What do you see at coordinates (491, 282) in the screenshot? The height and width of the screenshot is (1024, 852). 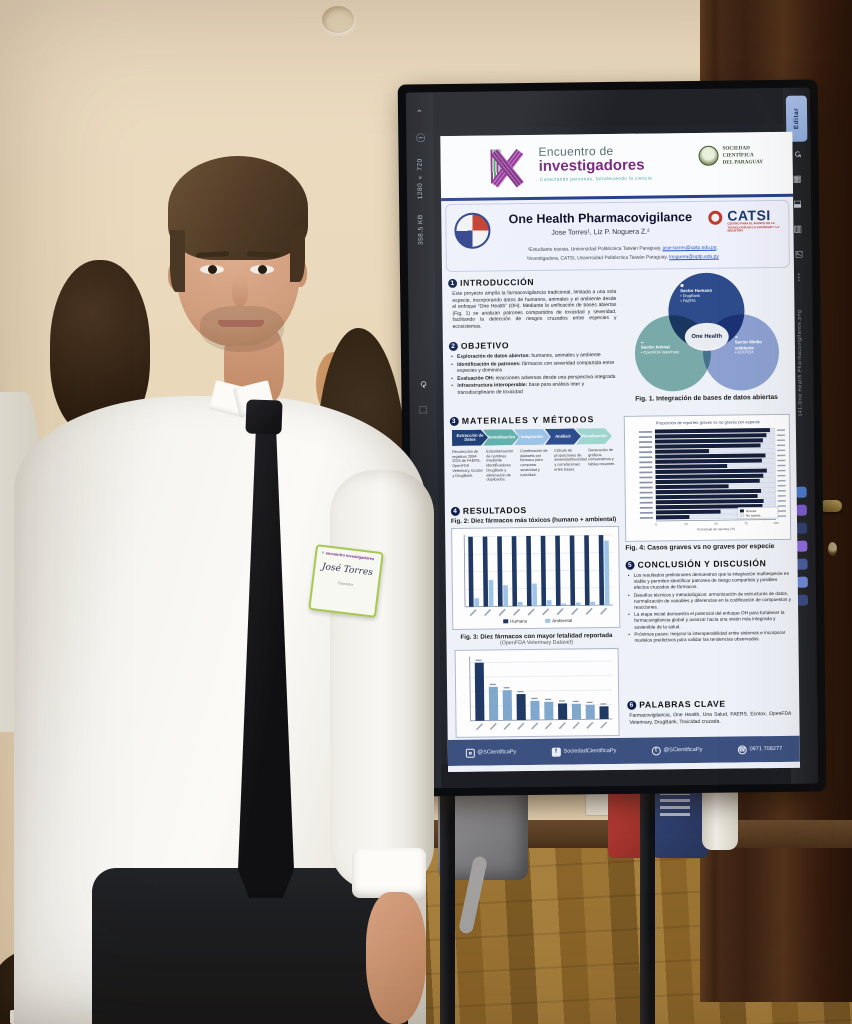 I see `section-heading-introduccion: 1 INTRODUCCIÓN` at bounding box center [491, 282].